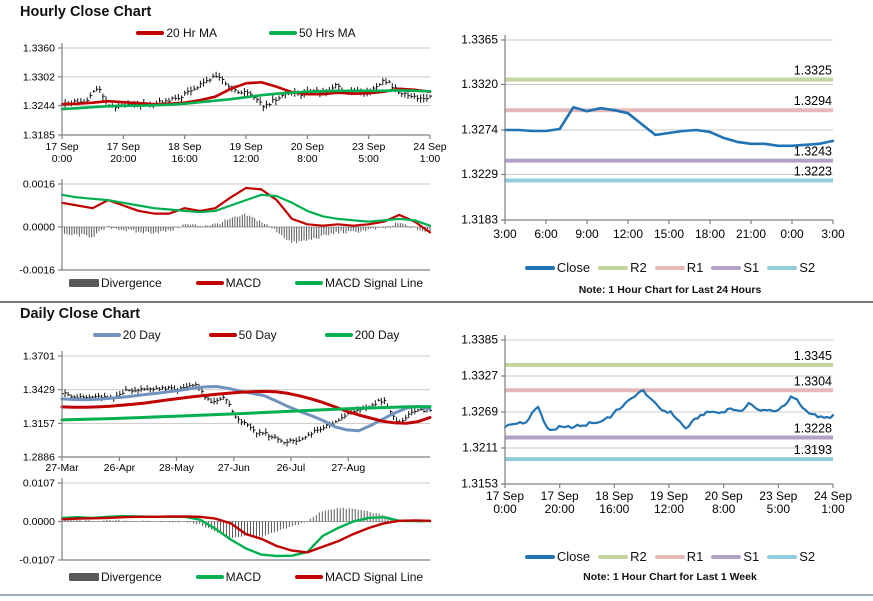 The width and height of the screenshot is (873, 601). I want to click on svg-text: 1.2886, so click(39, 458).